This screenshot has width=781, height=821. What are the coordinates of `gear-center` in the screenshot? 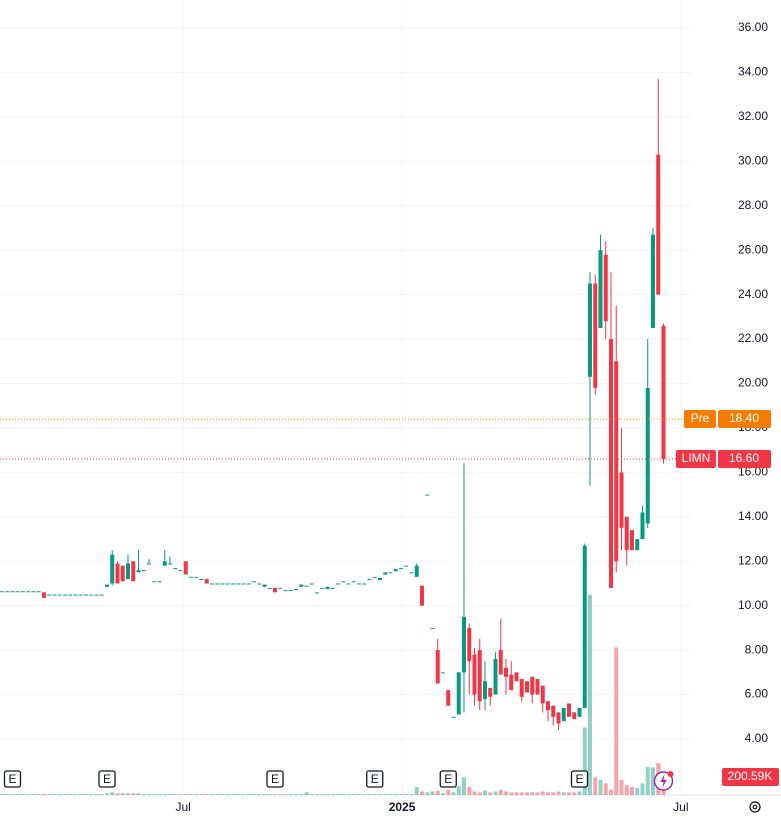 It's located at (755, 807).